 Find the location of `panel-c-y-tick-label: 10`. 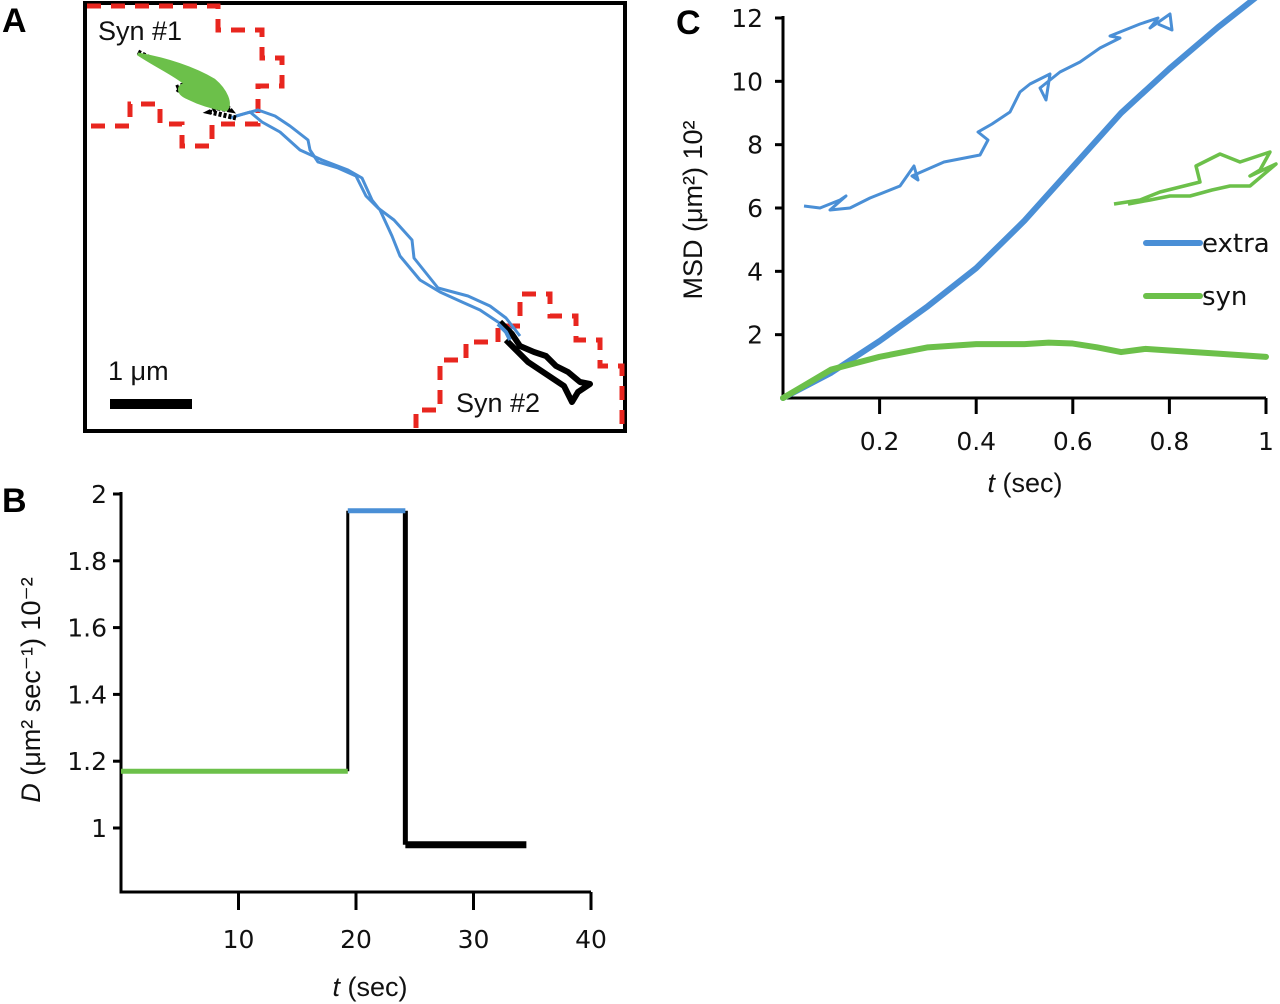

panel-c-y-tick-label: 10 is located at coordinates (747, 81).